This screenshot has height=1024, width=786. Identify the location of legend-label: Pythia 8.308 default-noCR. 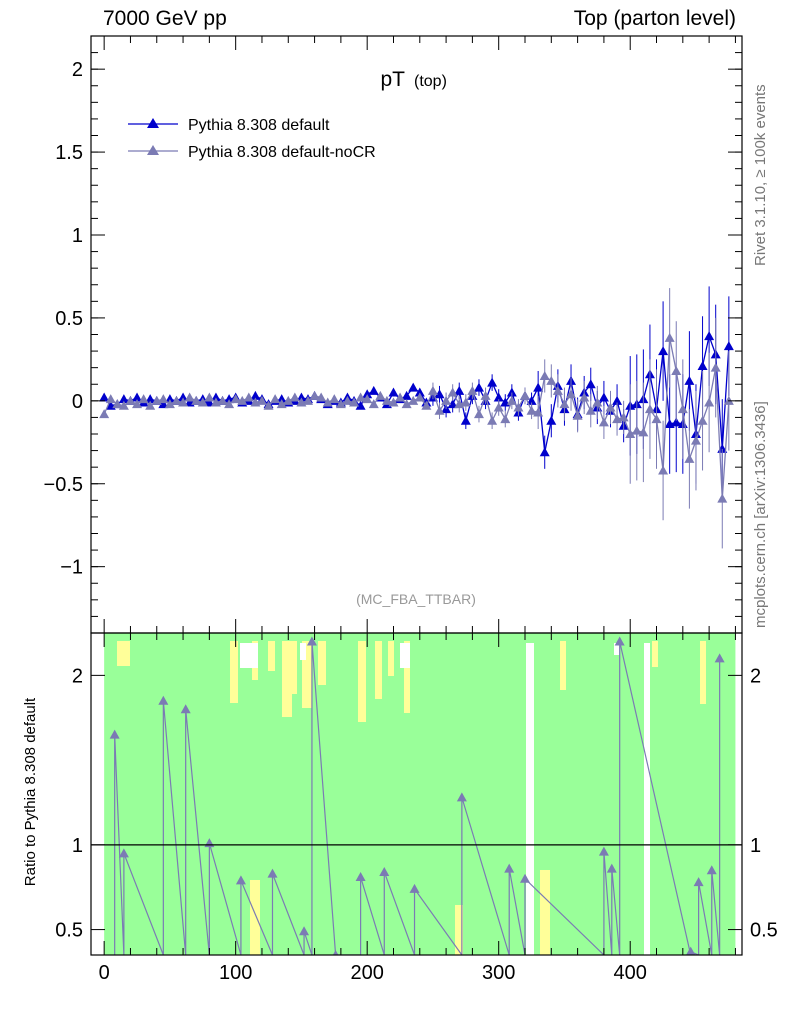
(282, 152).